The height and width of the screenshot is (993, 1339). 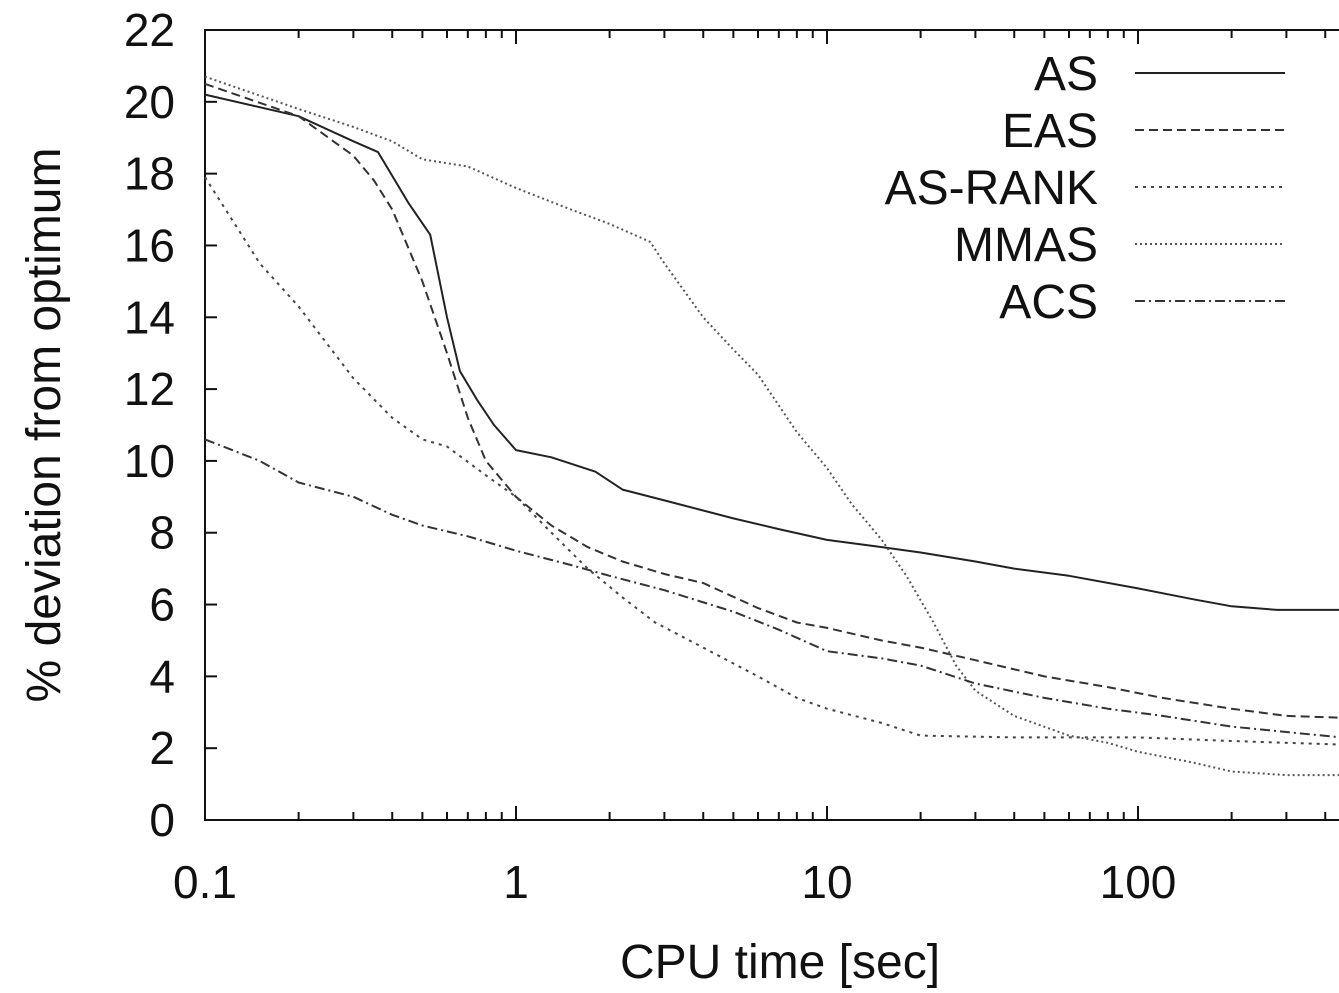 What do you see at coordinates (516, 882) in the screenshot?
I see `x-tick-label: 1` at bounding box center [516, 882].